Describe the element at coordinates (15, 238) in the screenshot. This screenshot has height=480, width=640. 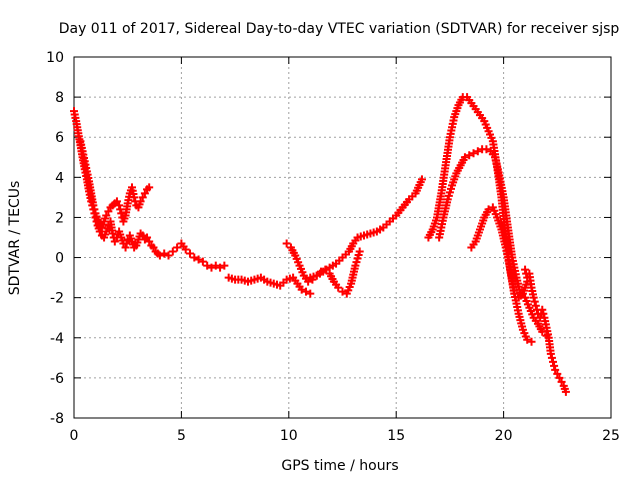
I see `y-axis-title: SDTVAR / TECUs` at that location.